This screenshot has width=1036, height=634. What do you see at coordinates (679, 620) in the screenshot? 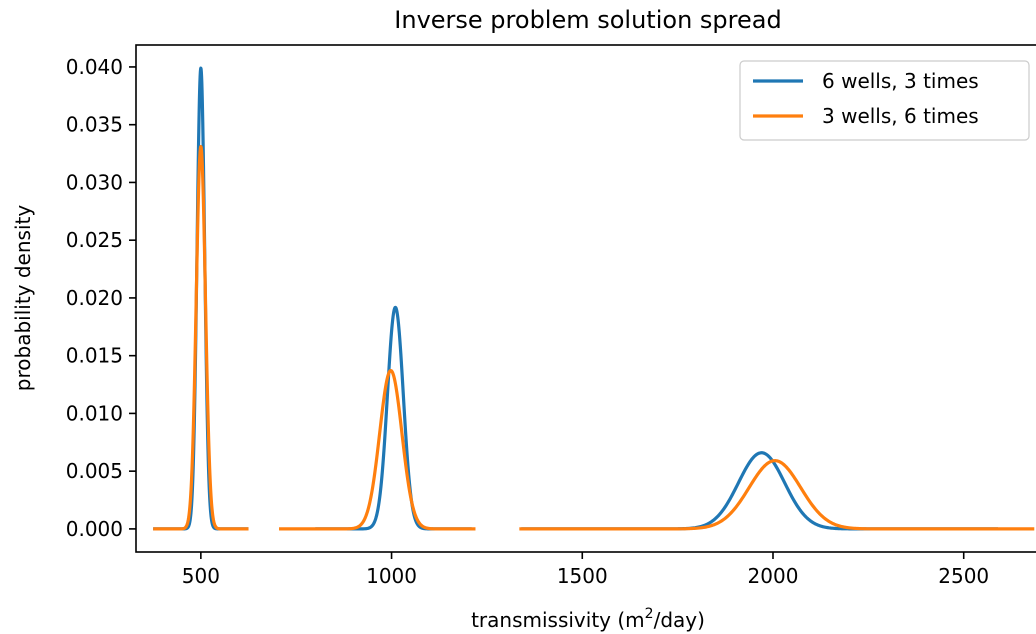
I see `x-axis-title-end: /day)` at bounding box center [679, 620].